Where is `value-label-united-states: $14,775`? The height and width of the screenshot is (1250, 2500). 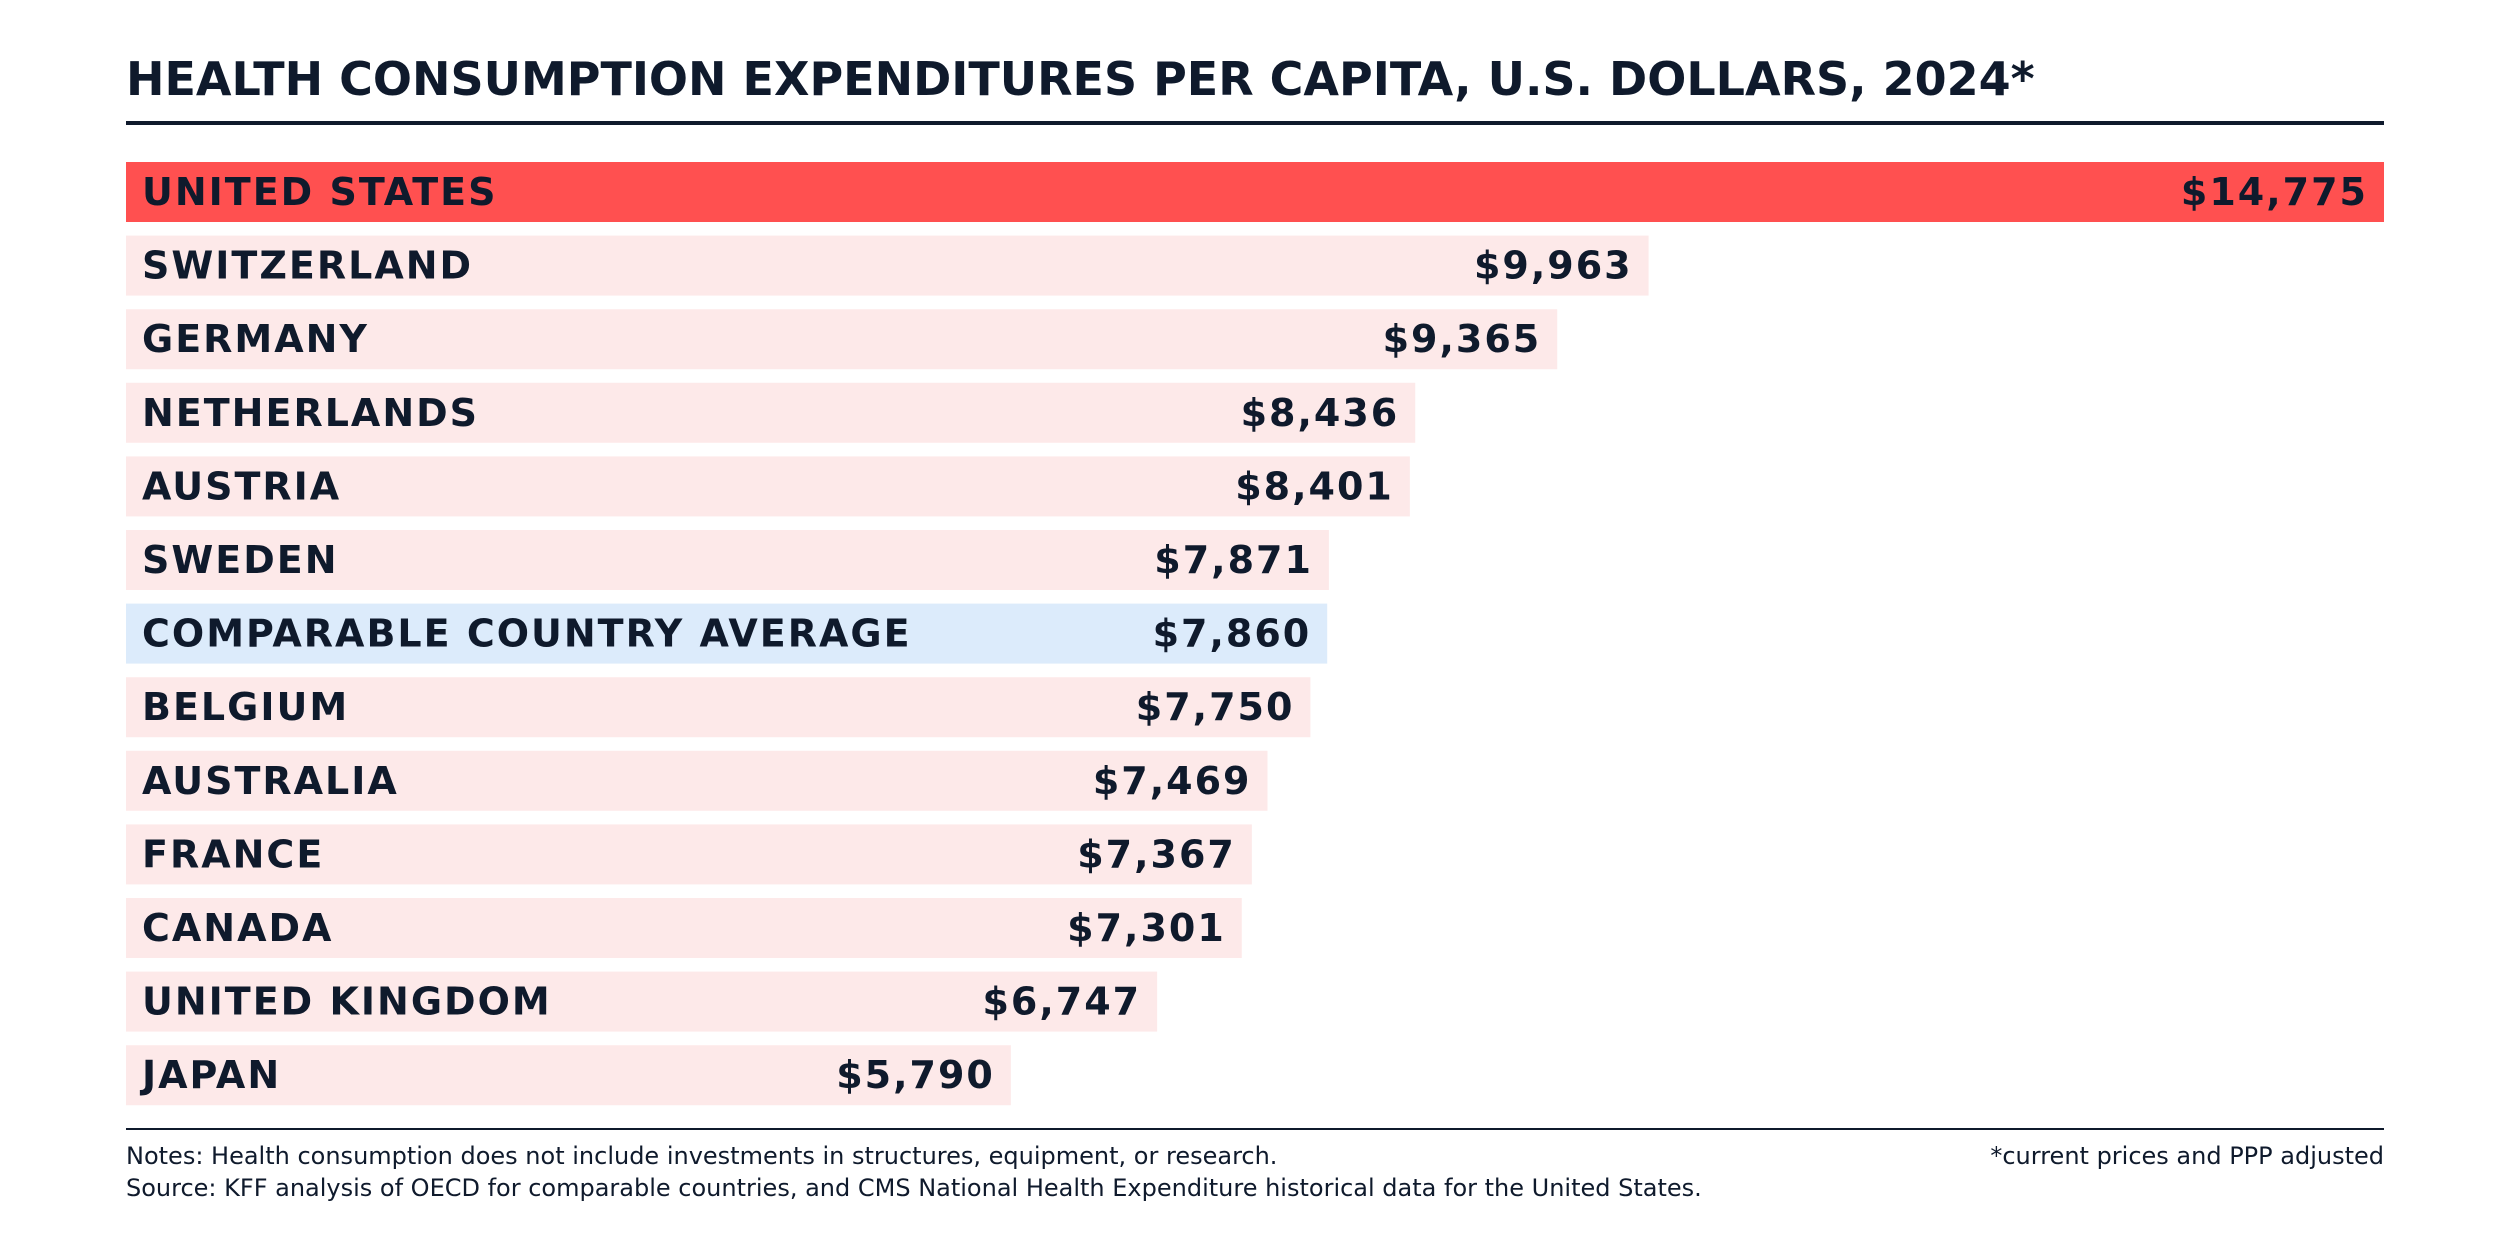 value-label-united-states: $14,775 is located at coordinates (2274, 192).